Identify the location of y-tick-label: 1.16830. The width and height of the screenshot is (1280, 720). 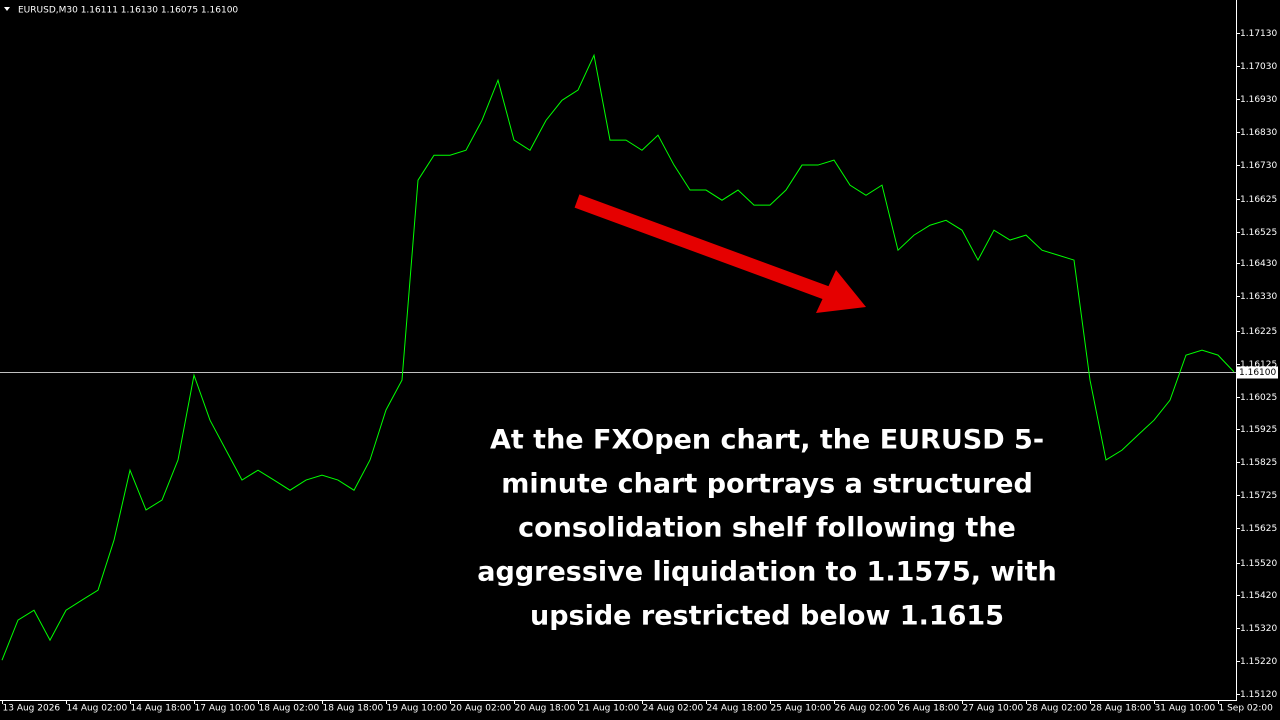
(1258, 133).